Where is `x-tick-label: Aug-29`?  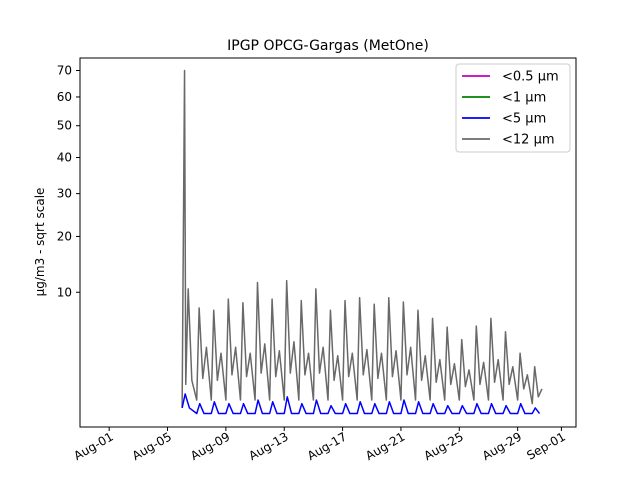
x-tick-label: Aug-29 is located at coordinates (502, 446).